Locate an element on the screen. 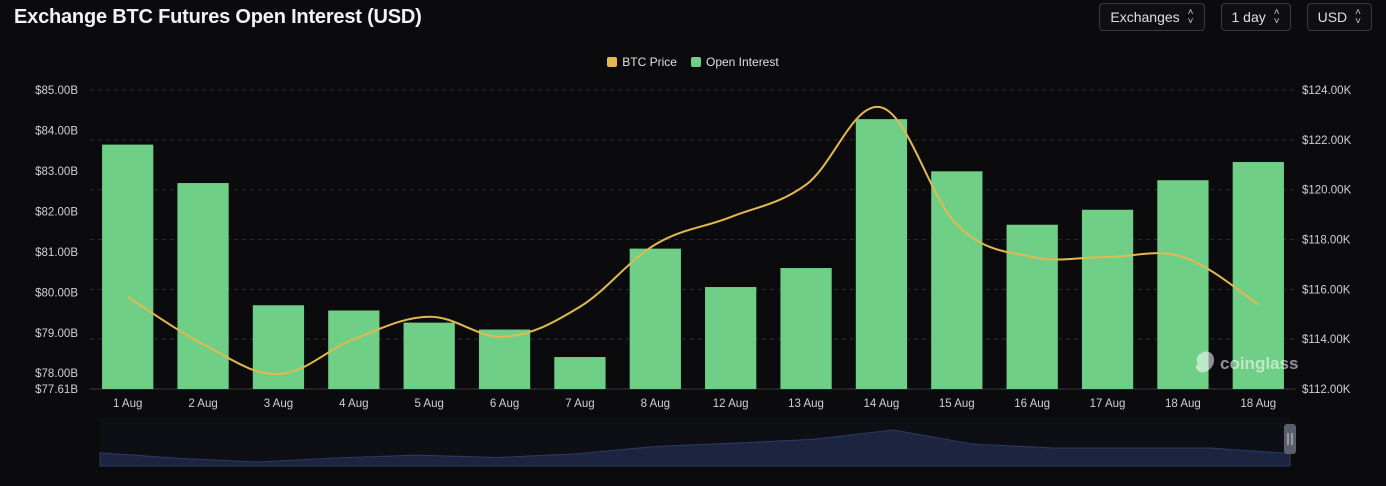 The image size is (1386, 486). left-axis-tick-label: $83.00B is located at coordinates (56, 172).